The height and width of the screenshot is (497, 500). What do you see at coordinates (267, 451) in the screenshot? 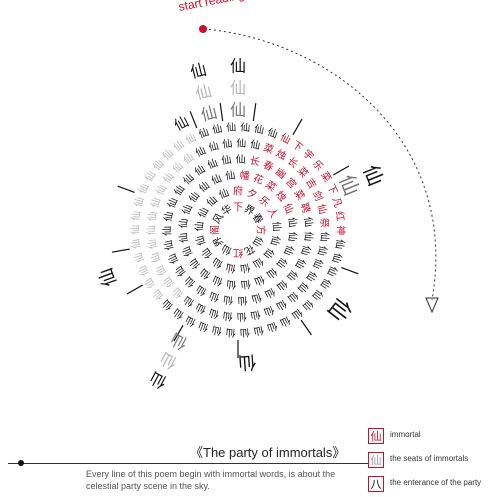
I see `poem-title: 《The party of immortals》` at bounding box center [267, 451].